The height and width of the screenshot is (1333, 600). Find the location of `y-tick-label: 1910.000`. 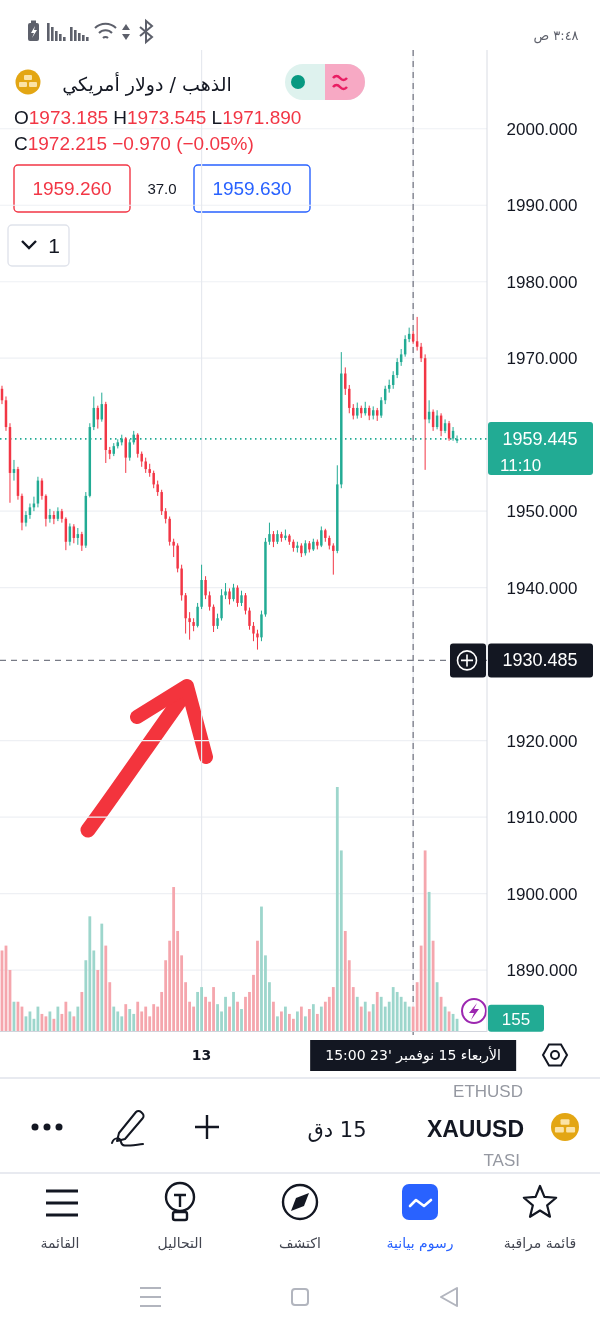

y-tick-label: 1910.000 is located at coordinates (542, 818).